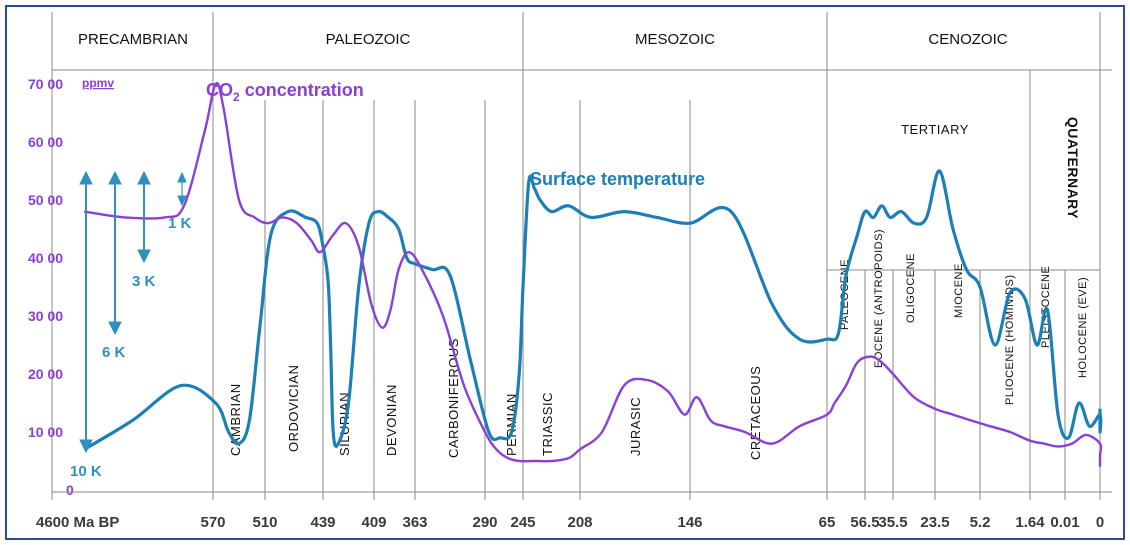 The image size is (1130, 545). I want to click on epoch-label: MIOCENE, so click(959, 290).